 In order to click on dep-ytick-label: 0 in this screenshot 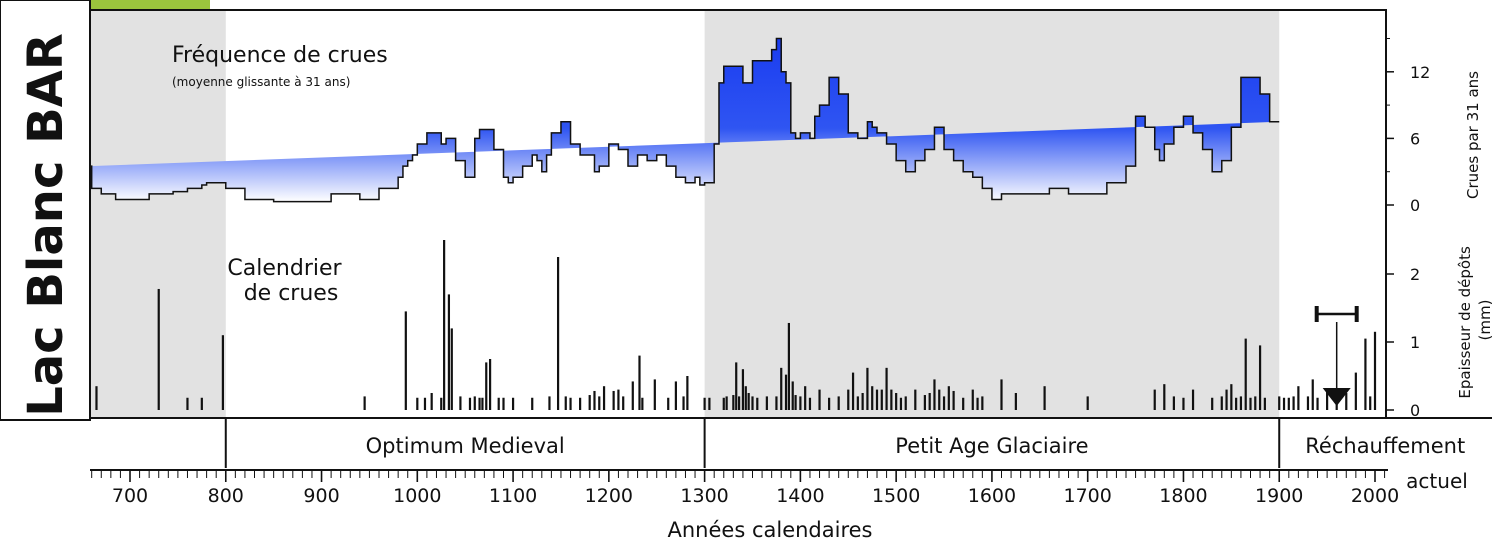, I will do `click(1415, 410)`.